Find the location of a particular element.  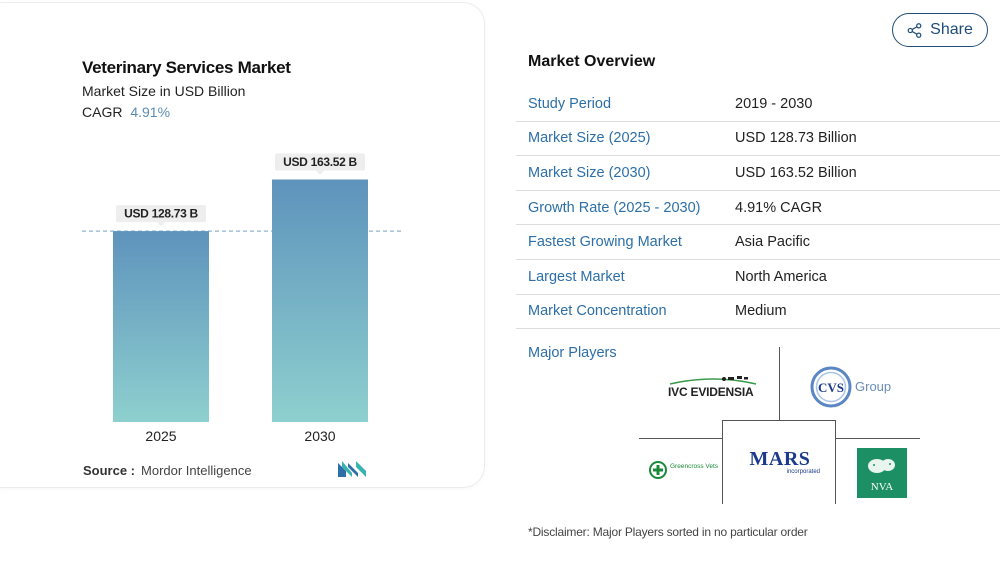

overview-row: Largest Market North America is located at coordinates (758, 277).